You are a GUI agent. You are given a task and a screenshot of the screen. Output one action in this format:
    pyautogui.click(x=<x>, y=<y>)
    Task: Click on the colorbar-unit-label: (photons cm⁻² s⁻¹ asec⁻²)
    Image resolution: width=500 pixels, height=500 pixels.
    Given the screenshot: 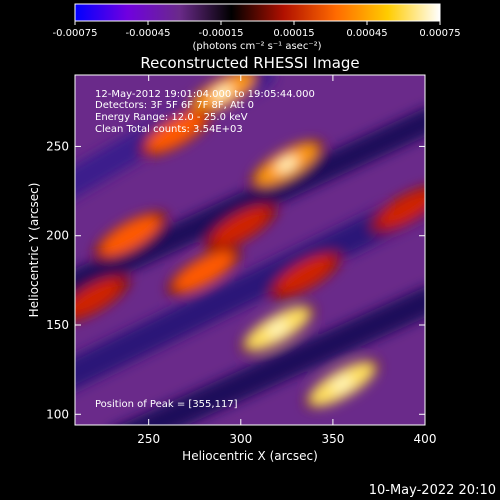 What is the action you would take?
    pyautogui.click(x=256, y=46)
    